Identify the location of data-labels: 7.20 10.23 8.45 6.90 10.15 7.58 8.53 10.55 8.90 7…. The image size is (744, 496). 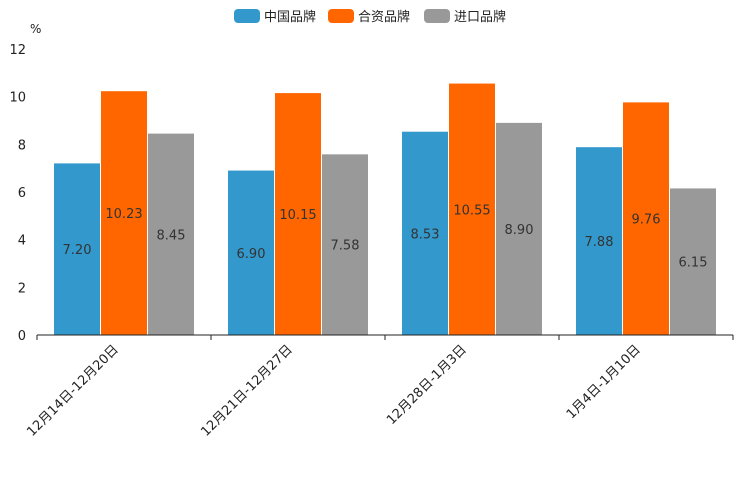
(385, 236).